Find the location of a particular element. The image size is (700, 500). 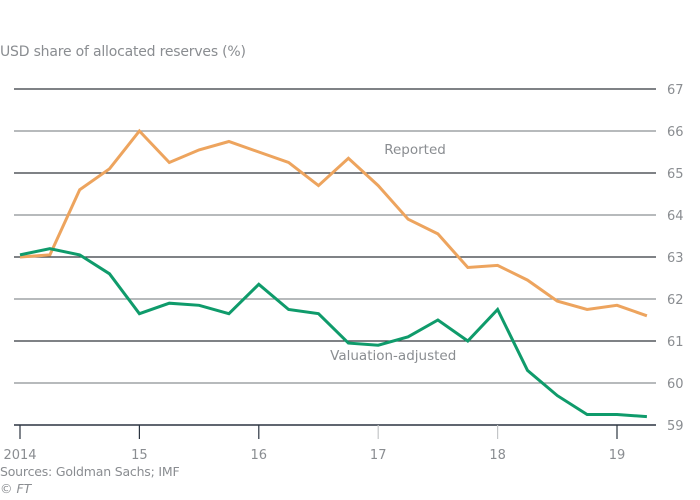

x-tick-label: 2014 is located at coordinates (19, 455).